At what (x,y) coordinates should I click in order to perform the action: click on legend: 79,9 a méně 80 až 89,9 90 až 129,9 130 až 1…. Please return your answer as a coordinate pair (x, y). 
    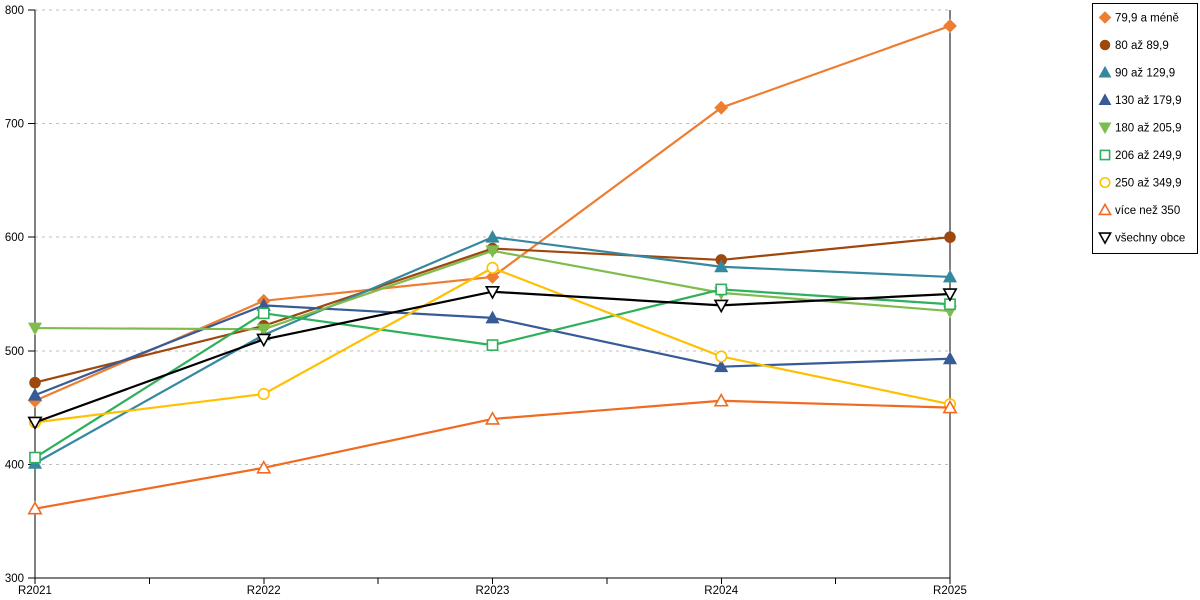
    Looking at the image, I should click on (1145, 128).